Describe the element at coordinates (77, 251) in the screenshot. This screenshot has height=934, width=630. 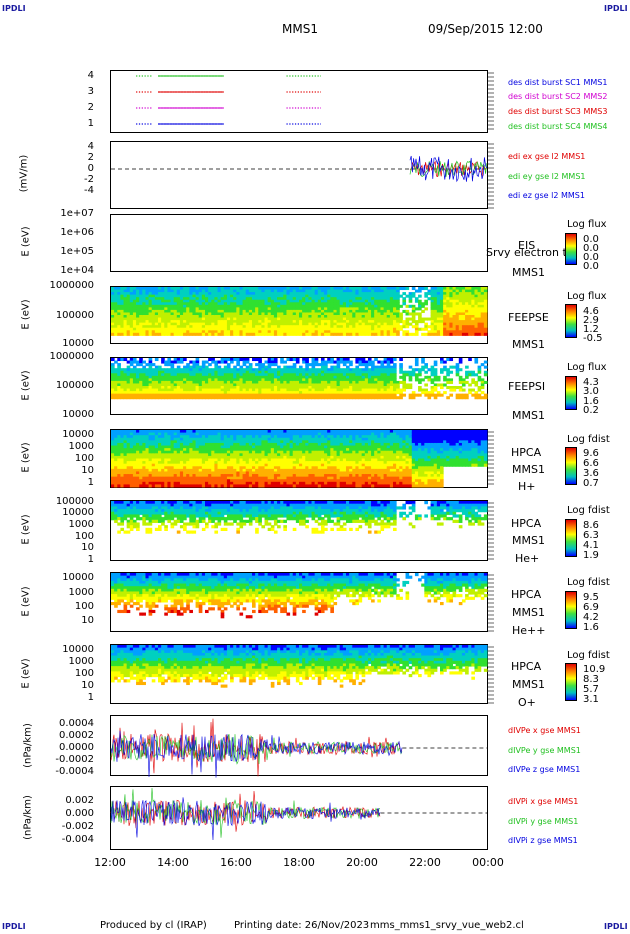
I see `eis-ytick-3: 1e+05` at that location.